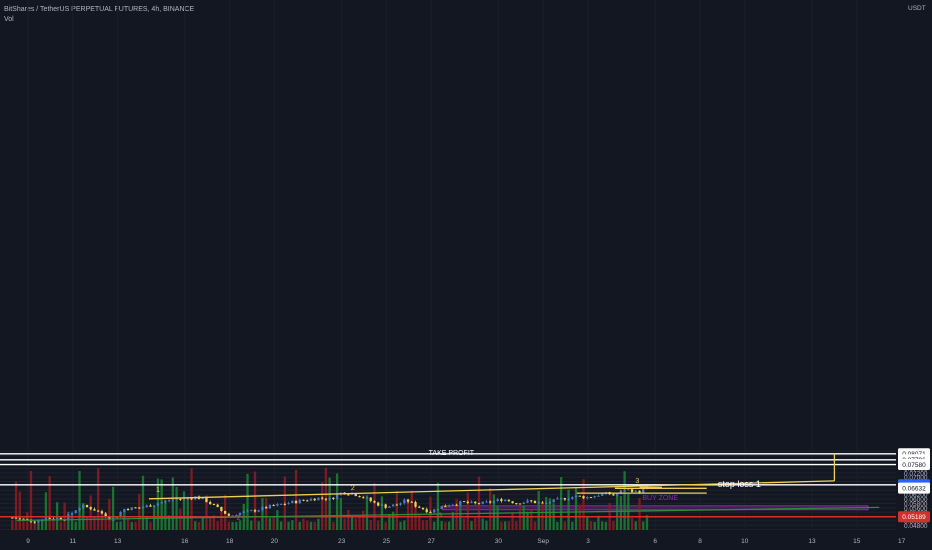  What do you see at coordinates (914, 465) in the screenshot?
I see `price-0.07580-badge-text: 0.07580` at bounding box center [914, 465].